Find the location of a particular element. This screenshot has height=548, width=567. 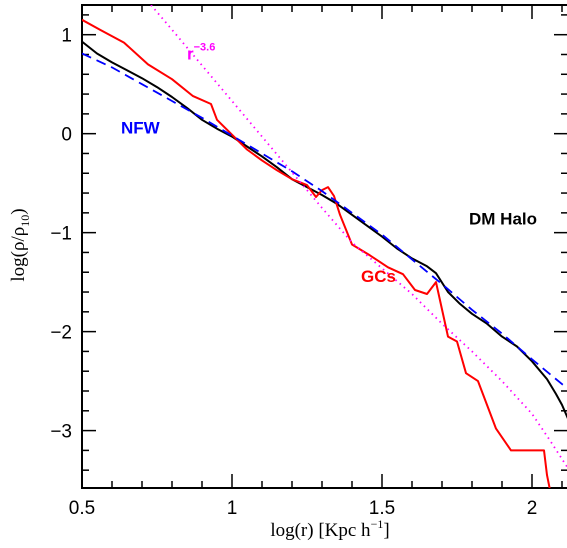

y-tick-label: 0 is located at coordinates (66, 135).